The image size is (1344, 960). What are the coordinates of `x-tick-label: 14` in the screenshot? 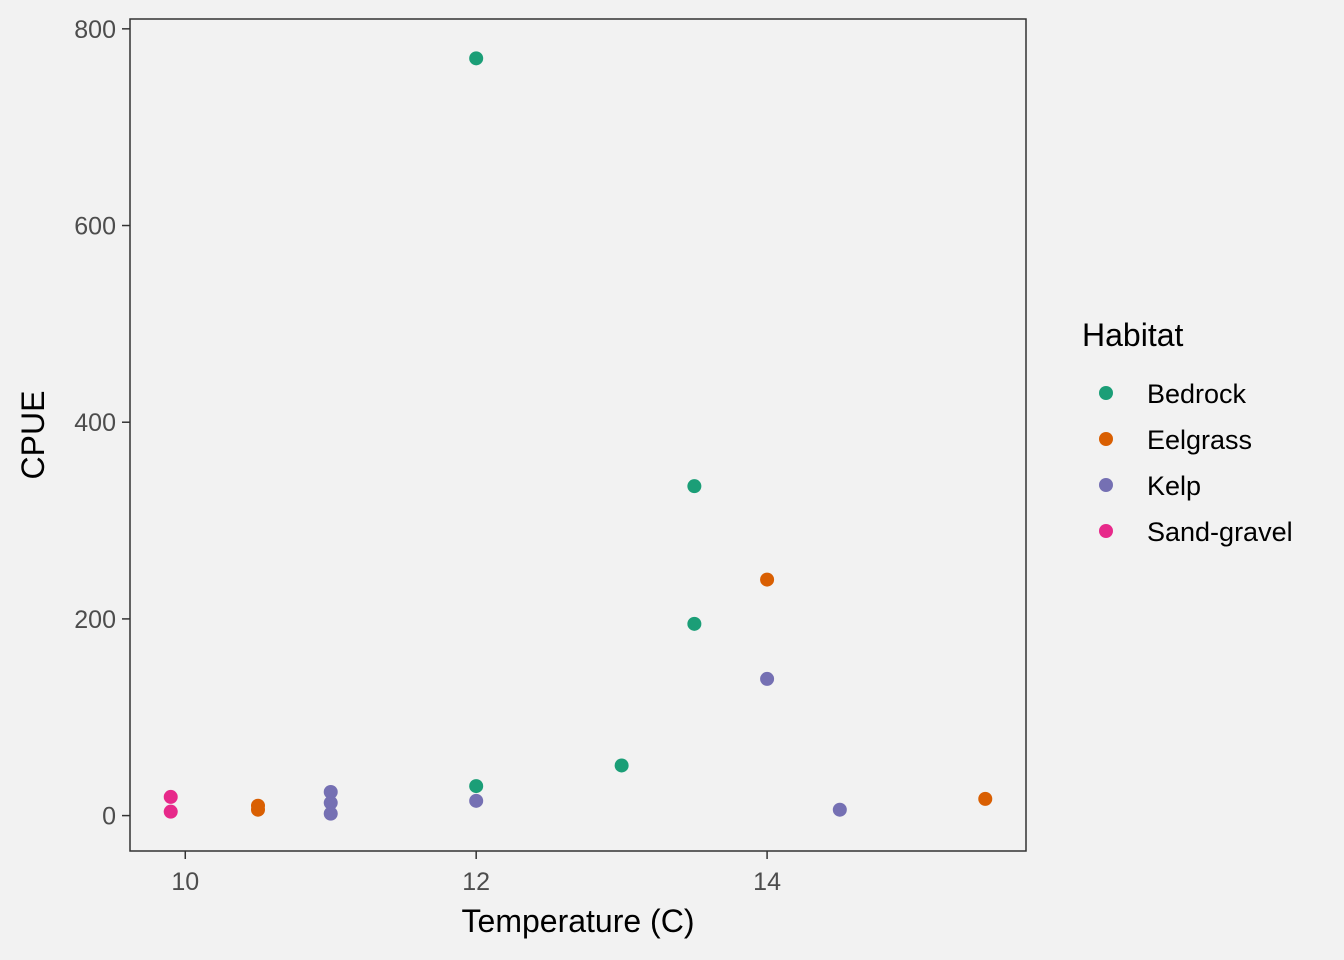 It's located at (767, 882).